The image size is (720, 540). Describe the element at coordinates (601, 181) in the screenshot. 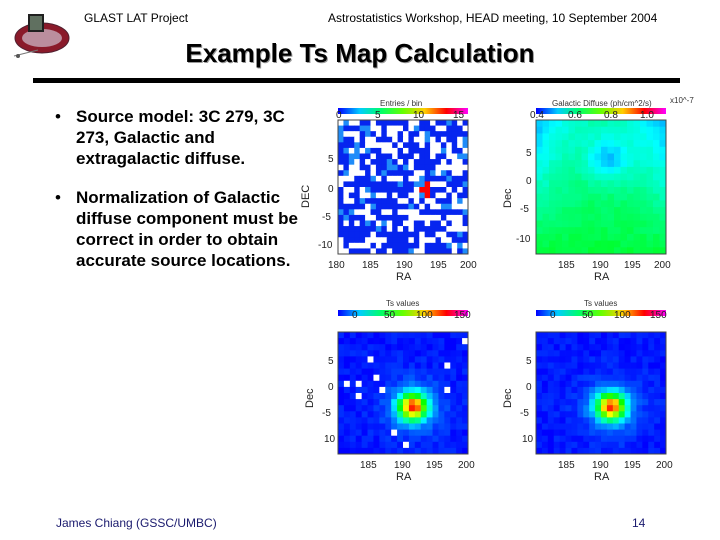

I see `galactic-diffuse-graphic` at that location.